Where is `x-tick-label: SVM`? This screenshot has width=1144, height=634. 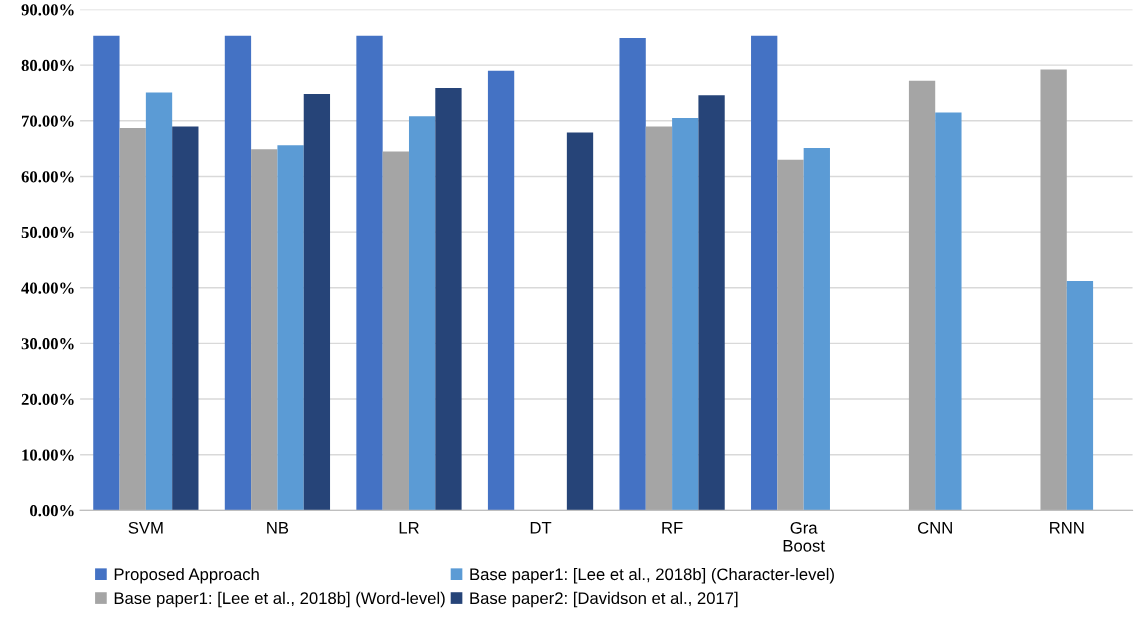 x-tick-label: SVM is located at coordinates (145, 527).